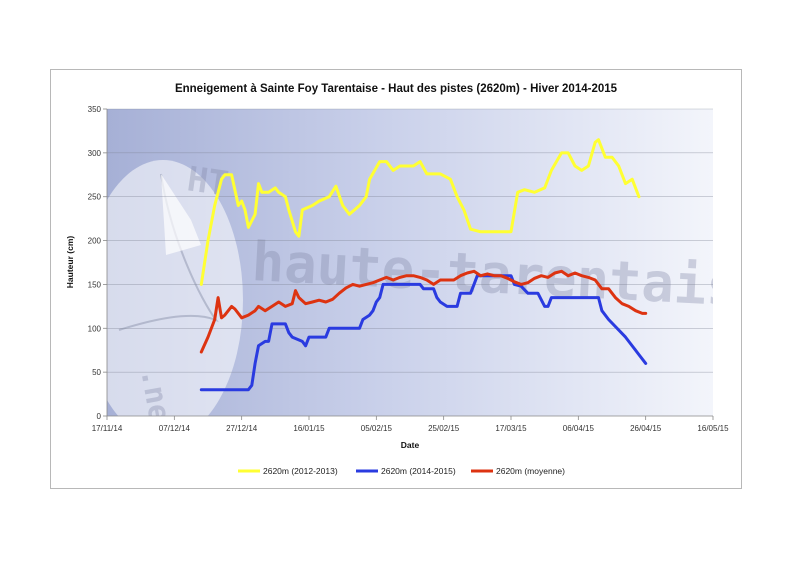 Image resolution: width=800 pixels, height=565 pixels. I want to click on y-tick-label: 350, so click(95, 109).